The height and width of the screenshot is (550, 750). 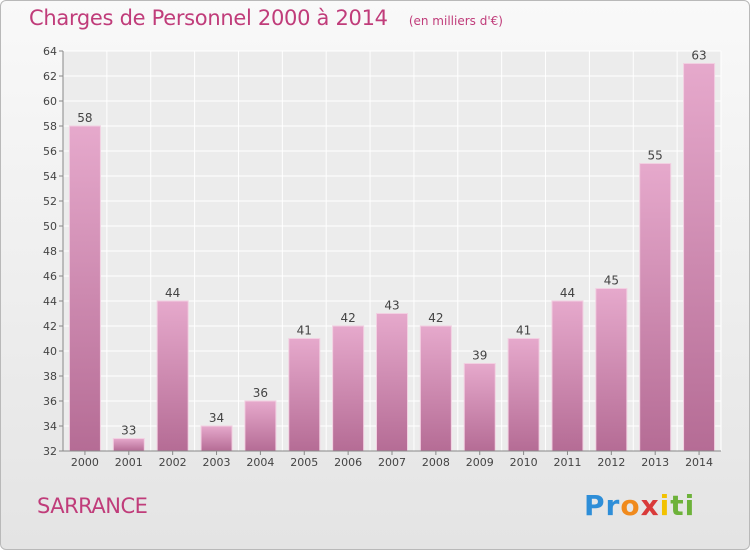 I want to click on y-tick-label: 36, so click(x=50, y=401).